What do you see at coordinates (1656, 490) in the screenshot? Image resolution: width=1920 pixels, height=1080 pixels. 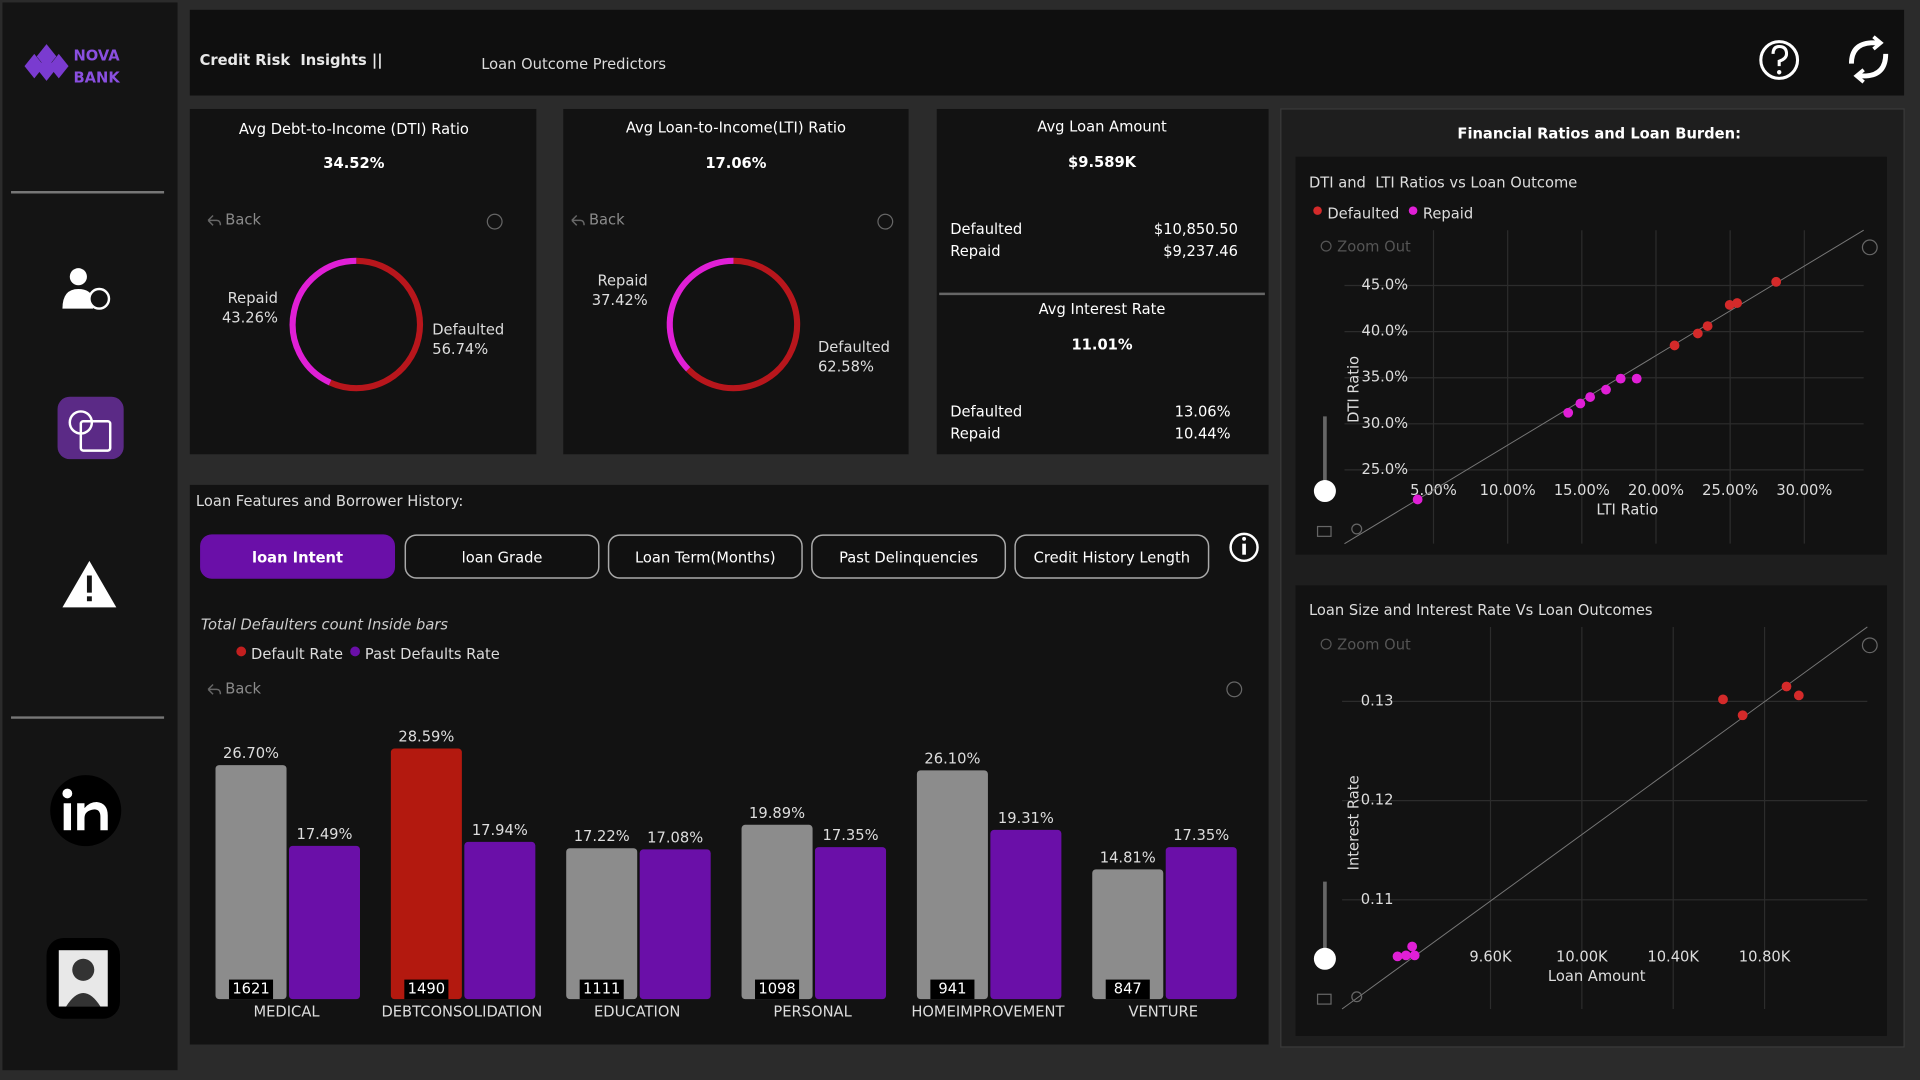 I see `x-tick-label: 20.00%` at bounding box center [1656, 490].